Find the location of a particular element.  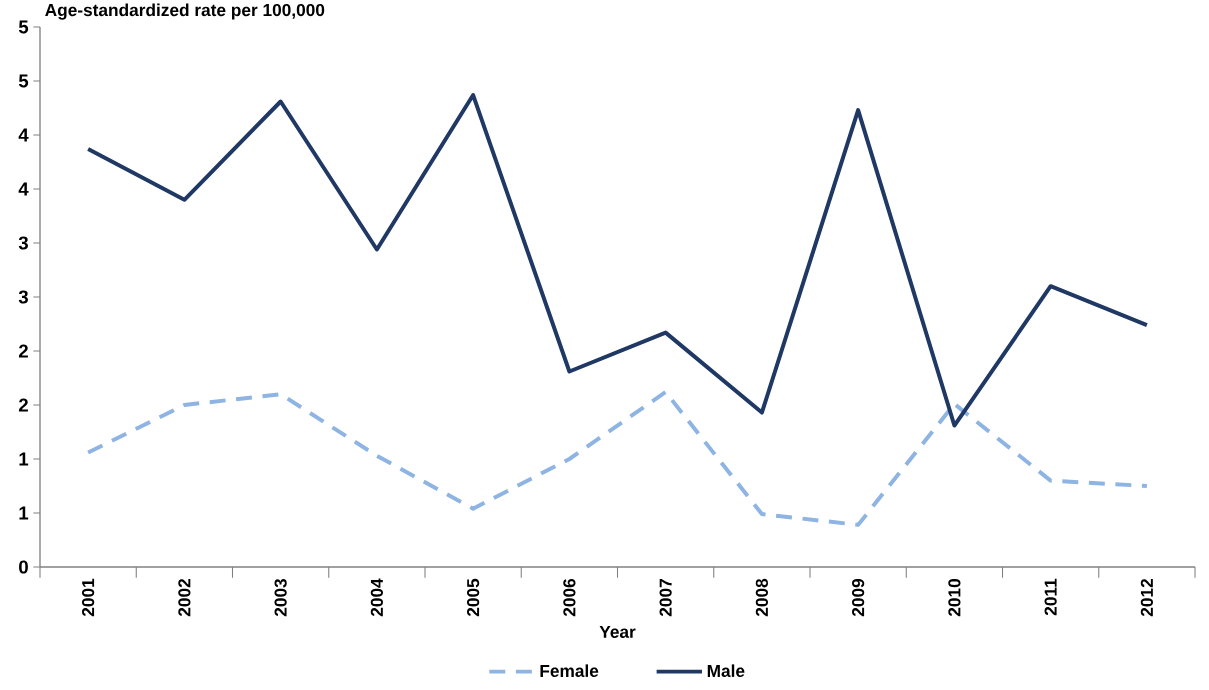

x-tick-label: 2006 is located at coordinates (569, 597).